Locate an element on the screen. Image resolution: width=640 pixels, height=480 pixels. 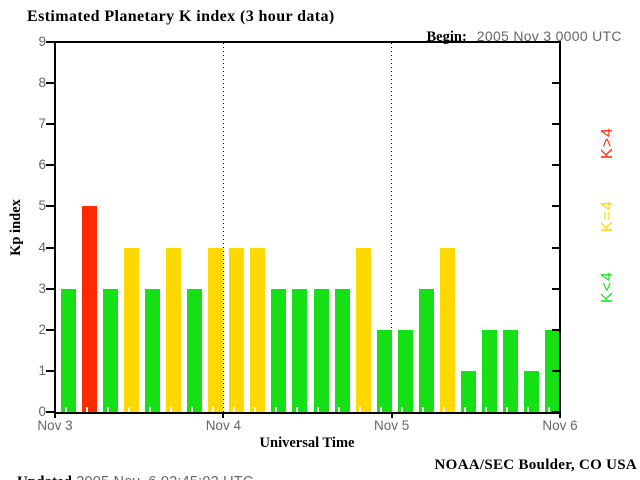
plot-frame-top is located at coordinates (307, 42).